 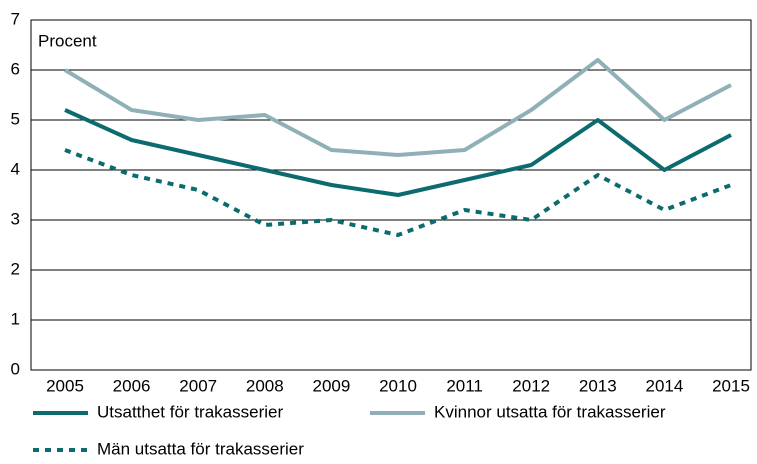 What do you see at coordinates (664, 385) in the screenshot?
I see `x-tick-label: 2014` at bounding box center [664, 385].